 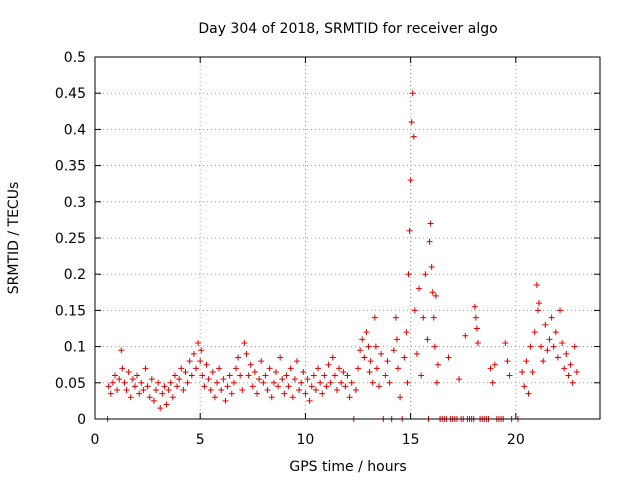 I want to click on y-axis-label: SRMTID / TECUs, so click(x=14, y=238).